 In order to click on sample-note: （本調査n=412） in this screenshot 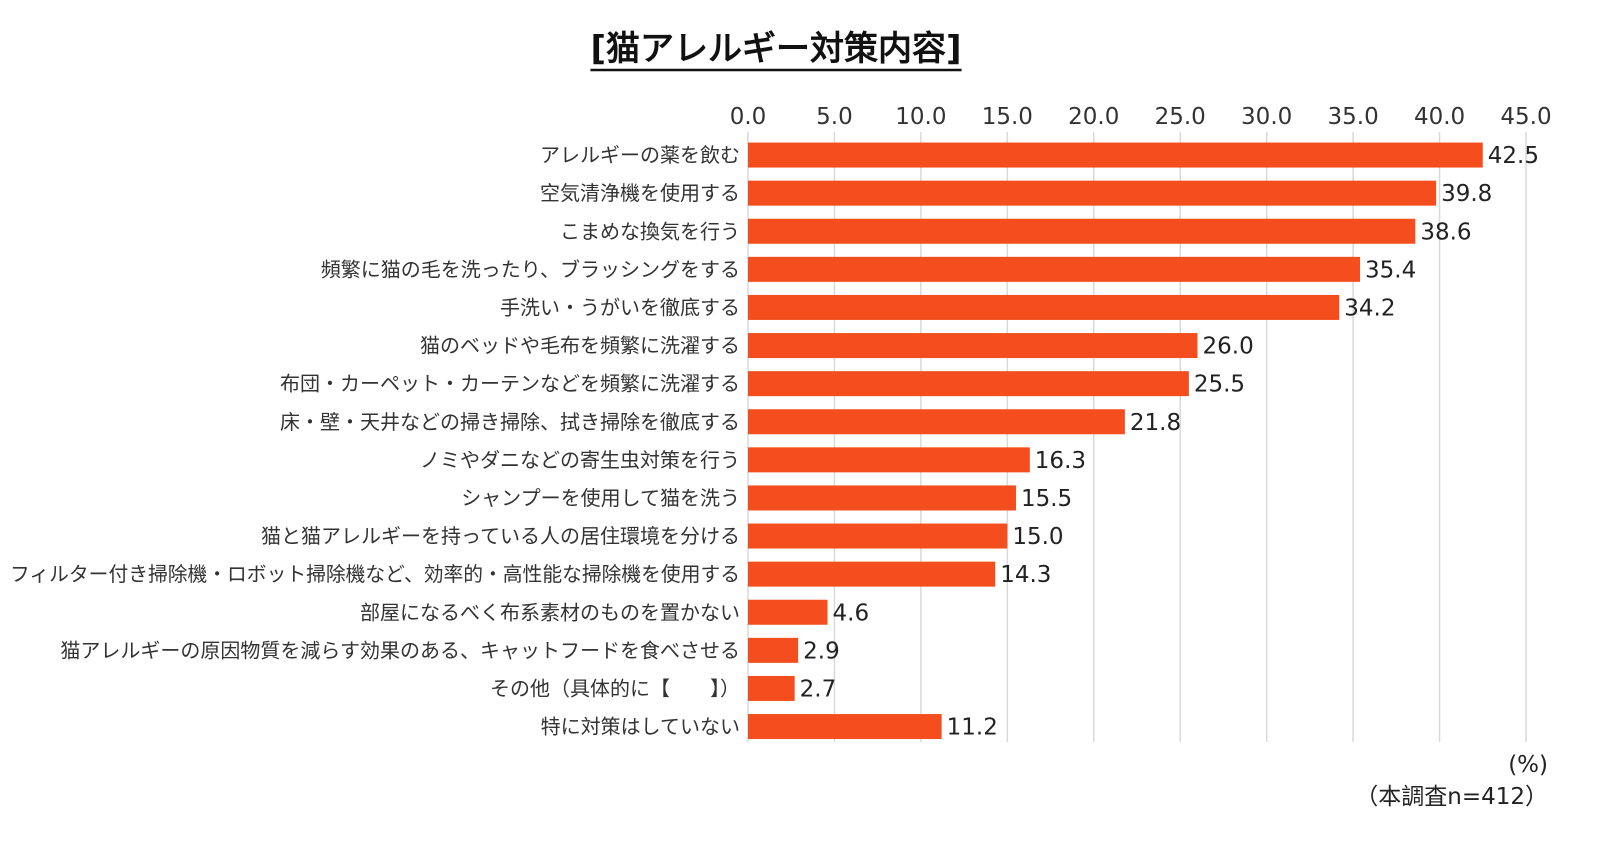, I will do `click(1451, 797)`.